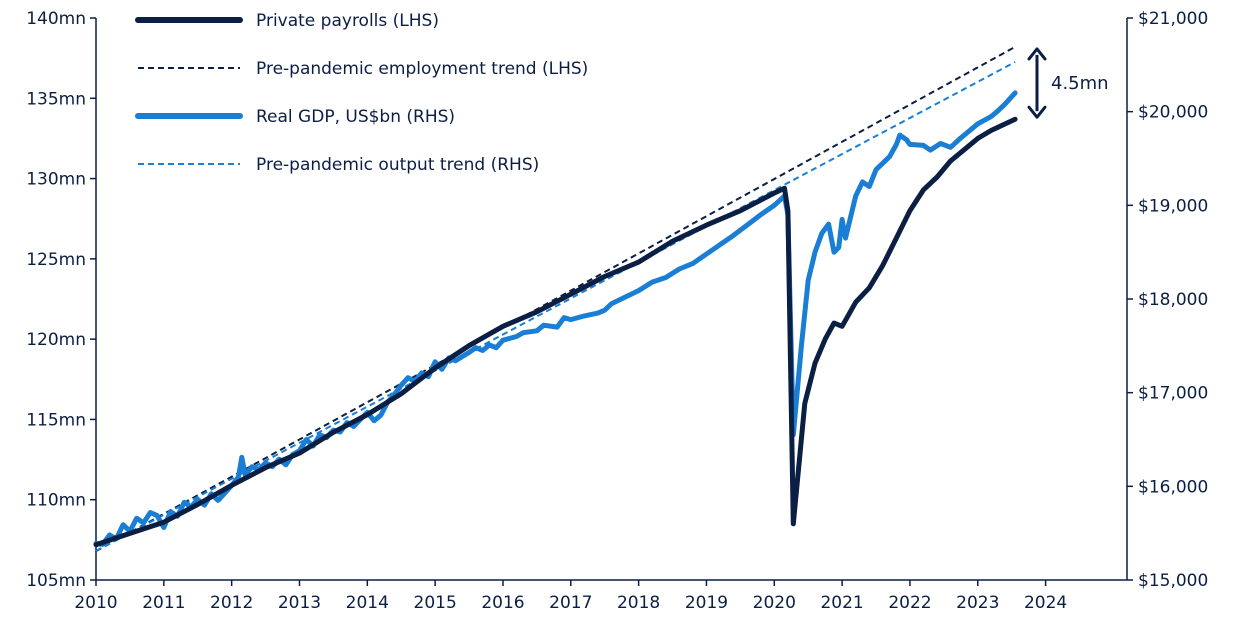  I want to click on x-tick-label: 2023, so click(977, 603).